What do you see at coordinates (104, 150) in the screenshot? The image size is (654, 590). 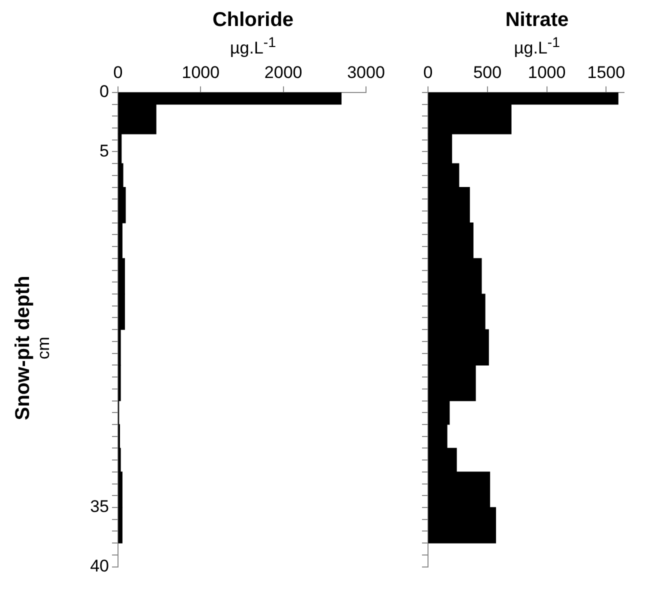 I see `y-tick-label: 5` at bounding box center [104, 150].